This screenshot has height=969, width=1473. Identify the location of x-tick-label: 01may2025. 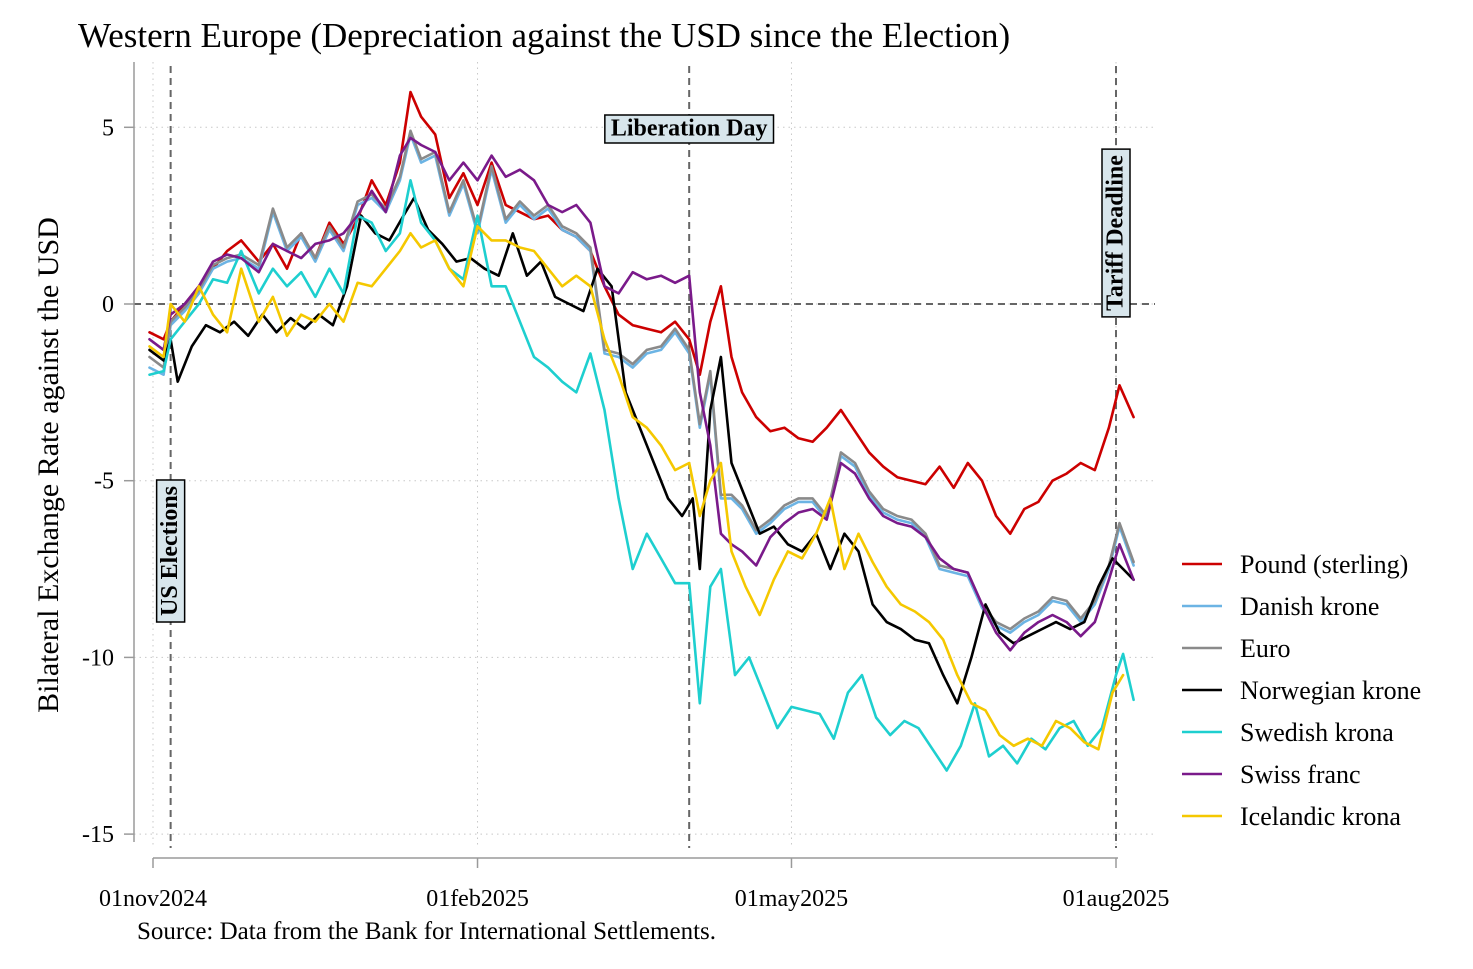
(791, 899).